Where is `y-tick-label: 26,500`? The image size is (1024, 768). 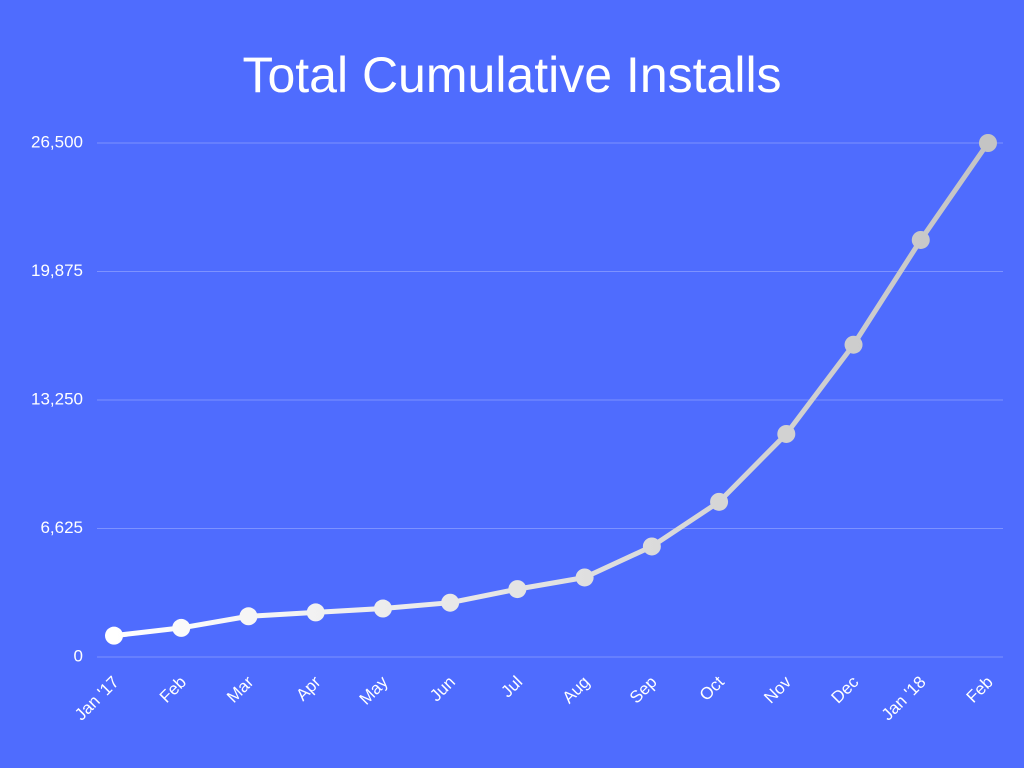
y-tick-label: 26,500 is located at coordinates (57, 141).